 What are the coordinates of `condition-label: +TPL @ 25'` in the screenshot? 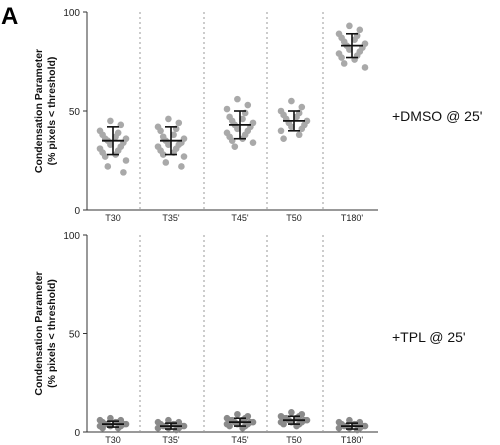 It's located at (429, 337).